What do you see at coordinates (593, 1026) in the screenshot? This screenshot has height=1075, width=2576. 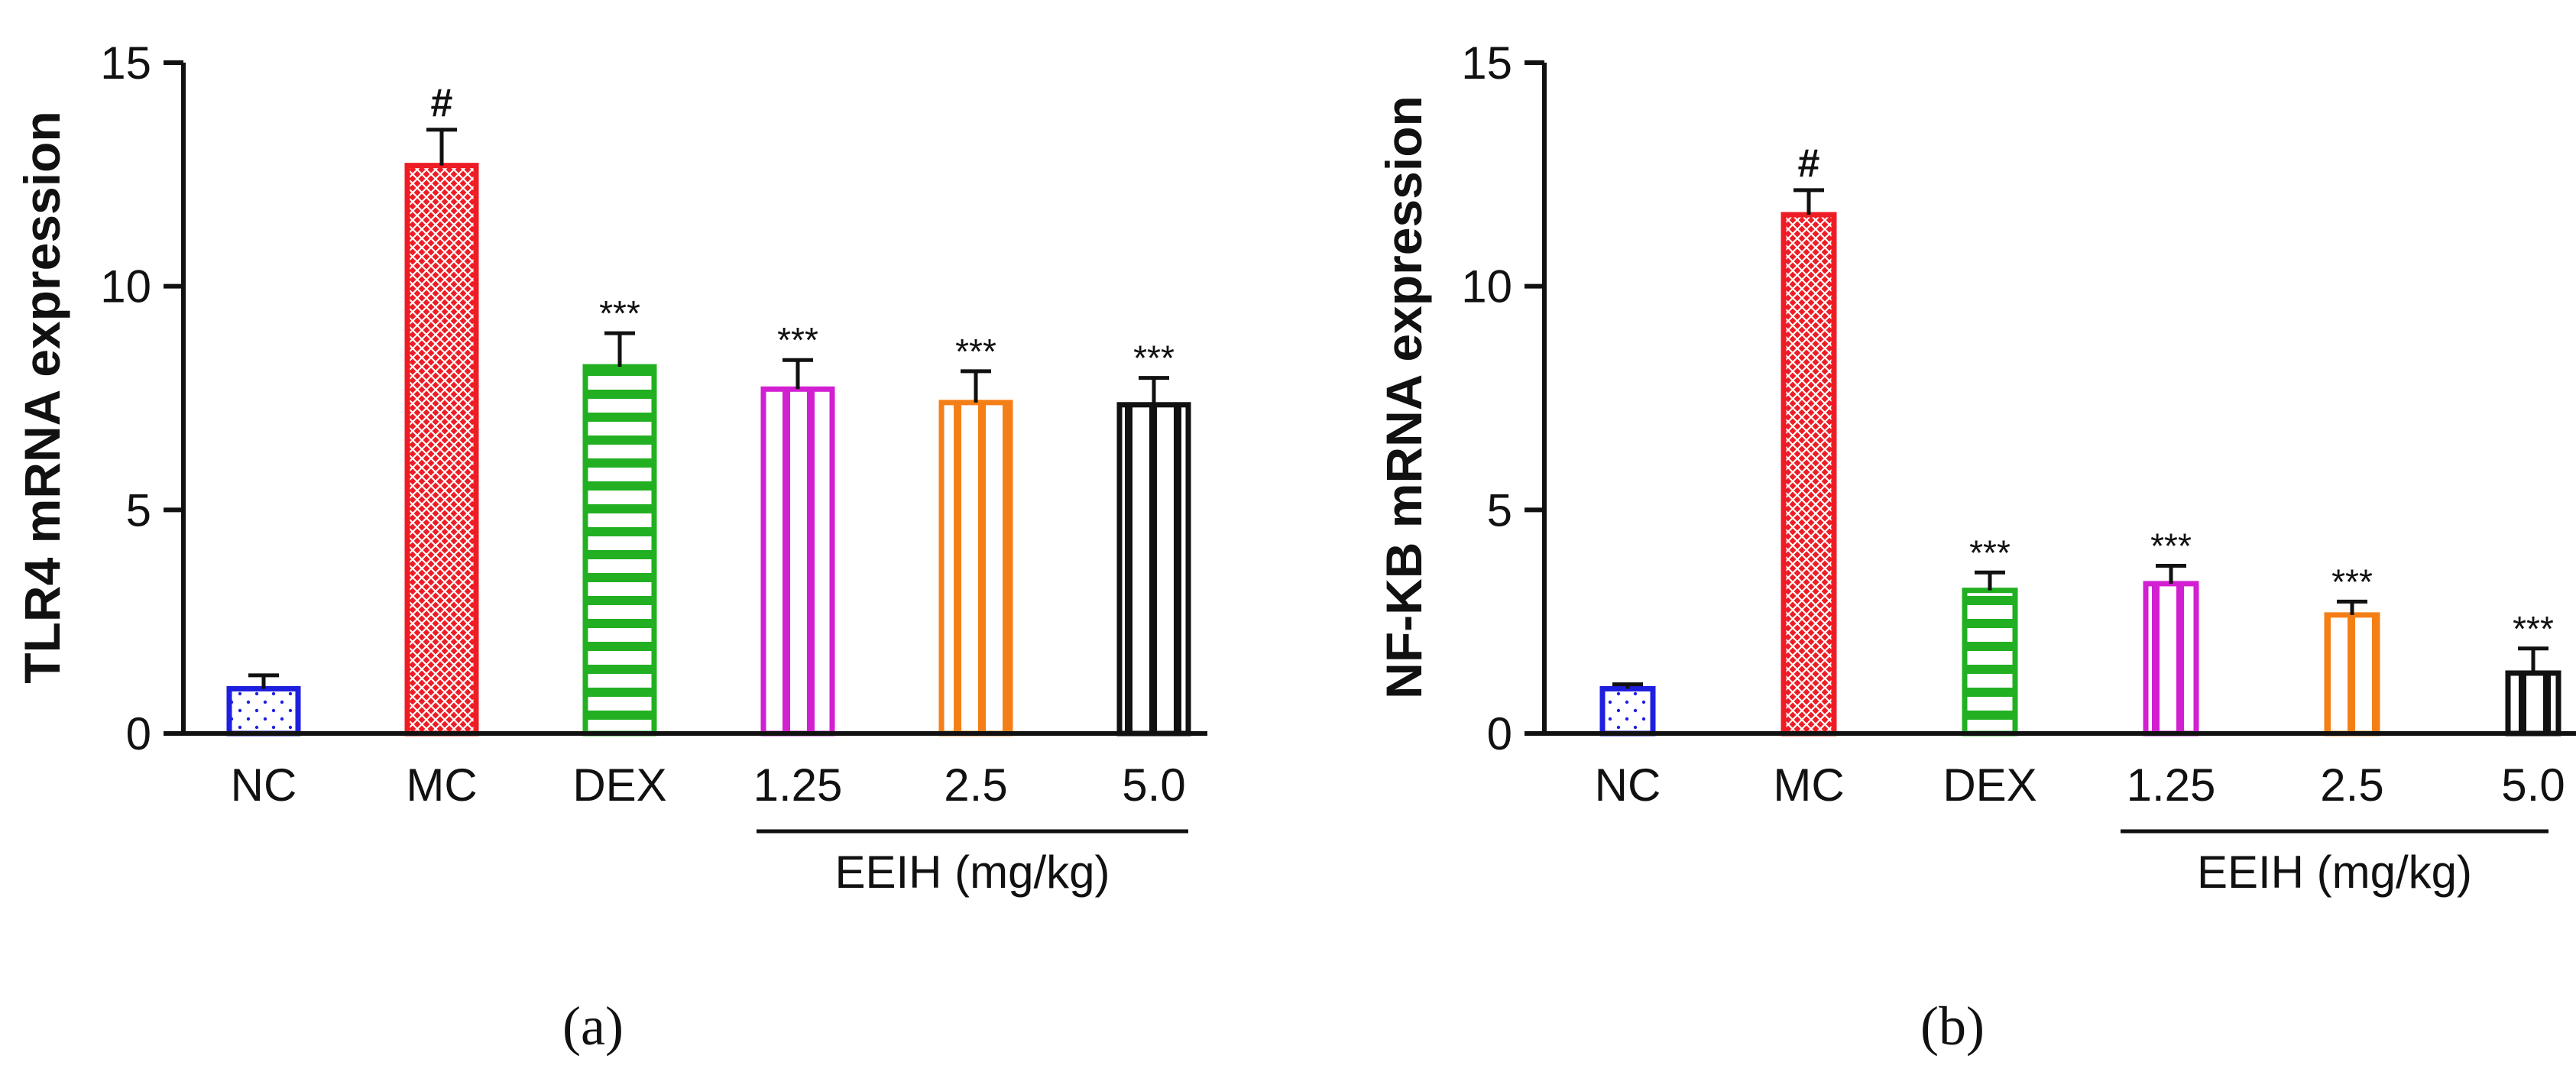 I see `panel-label: (a)` at bounding box center [593, 1026].